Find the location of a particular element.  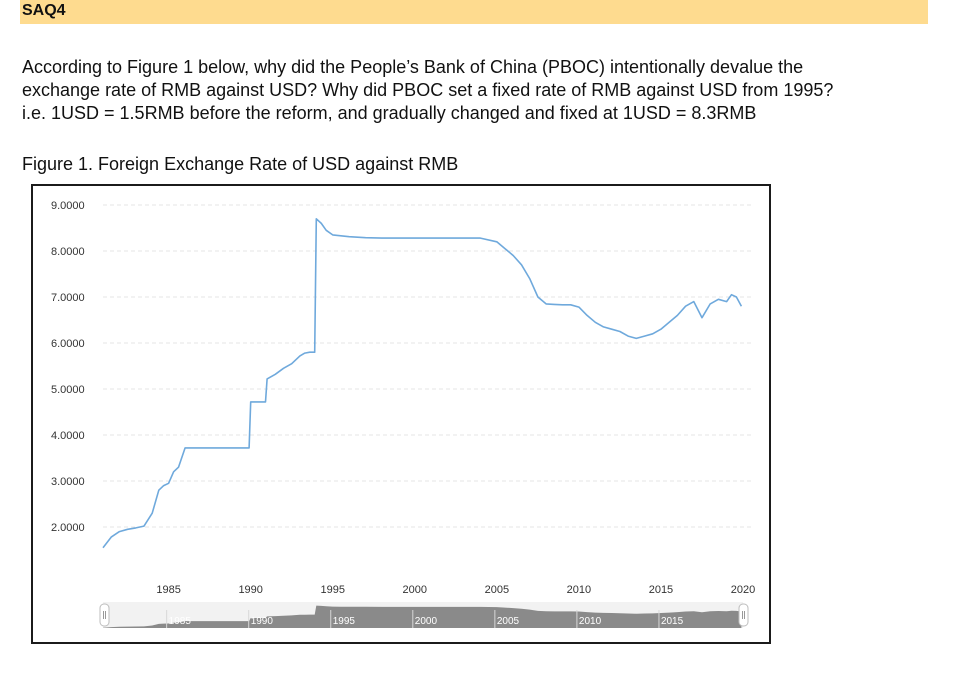

navigator-label: 1990 is located at coordinates (262, 621).